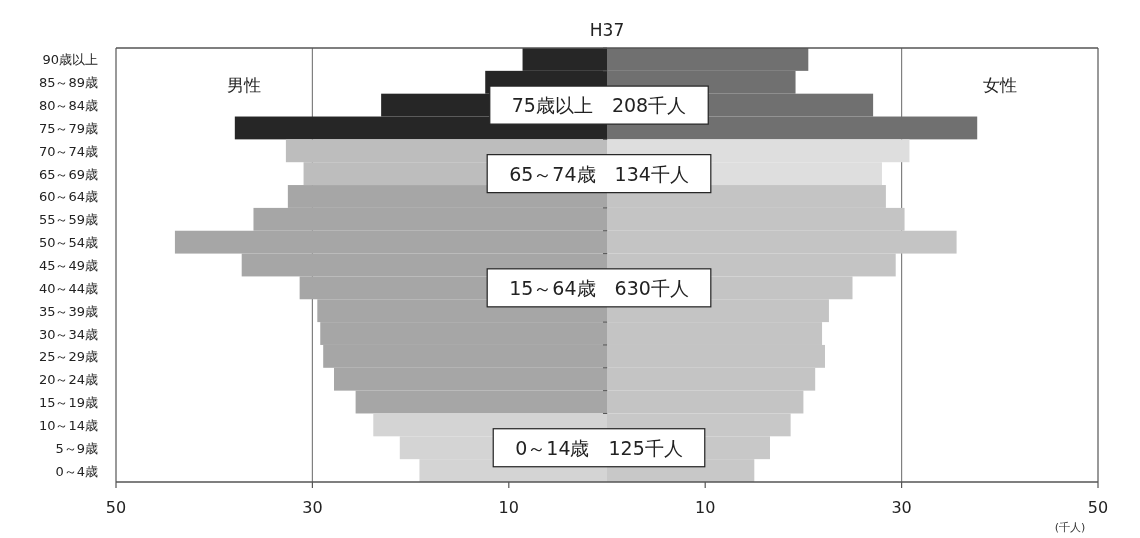 This screenshot has height=538, width=1140. What do you see at coordinates (68, 380) in the screenshot?
I see `y-tick-label: 20～24歳` at bounding box center [68, 380].